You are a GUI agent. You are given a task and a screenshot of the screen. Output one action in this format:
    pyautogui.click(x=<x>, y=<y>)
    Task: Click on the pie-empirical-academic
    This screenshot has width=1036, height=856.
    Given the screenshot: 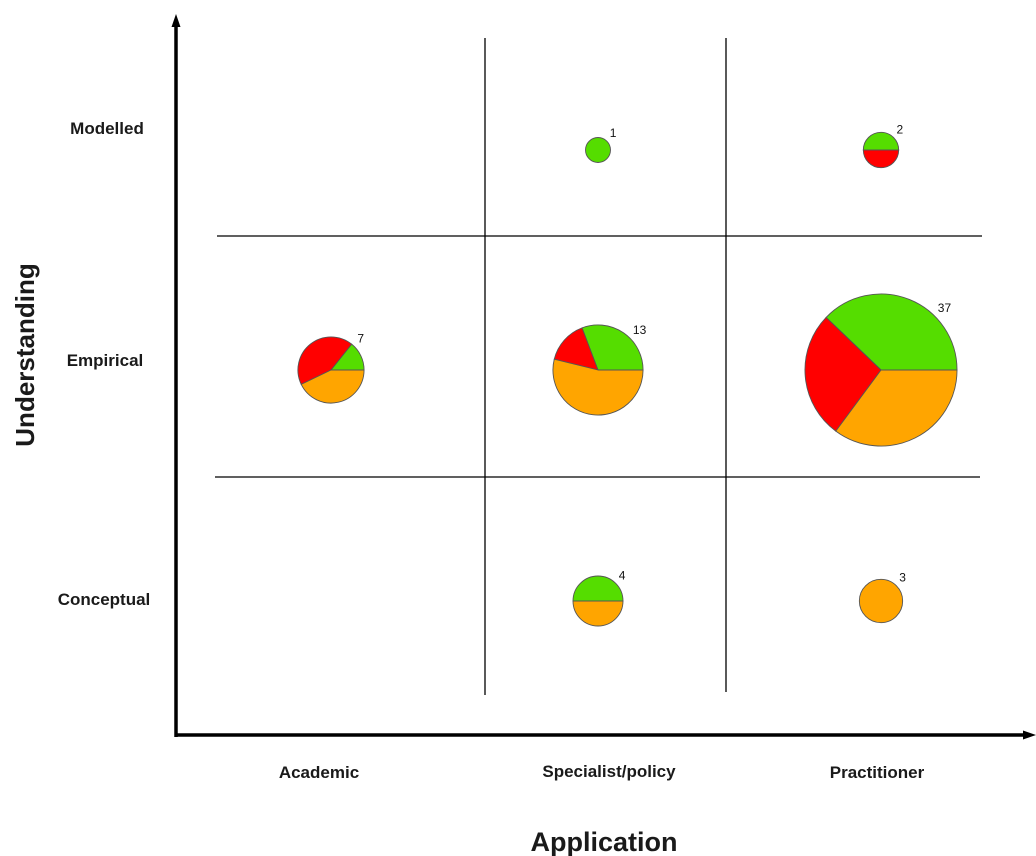 What is the action you would take?
    pyautogui.click(x=331, y=370)
    